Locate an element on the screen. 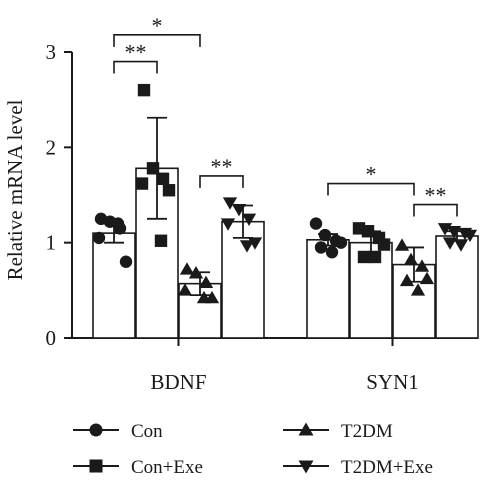 Image resolution: width=500 pixels, height=491 pixels. bar-con-bdnf is located at coordinates (114, 285).